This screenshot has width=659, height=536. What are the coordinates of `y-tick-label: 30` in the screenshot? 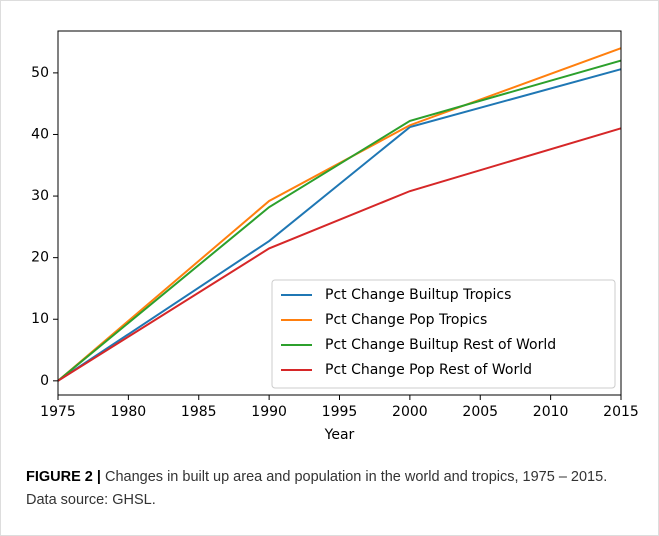 It's located at (40, 196).